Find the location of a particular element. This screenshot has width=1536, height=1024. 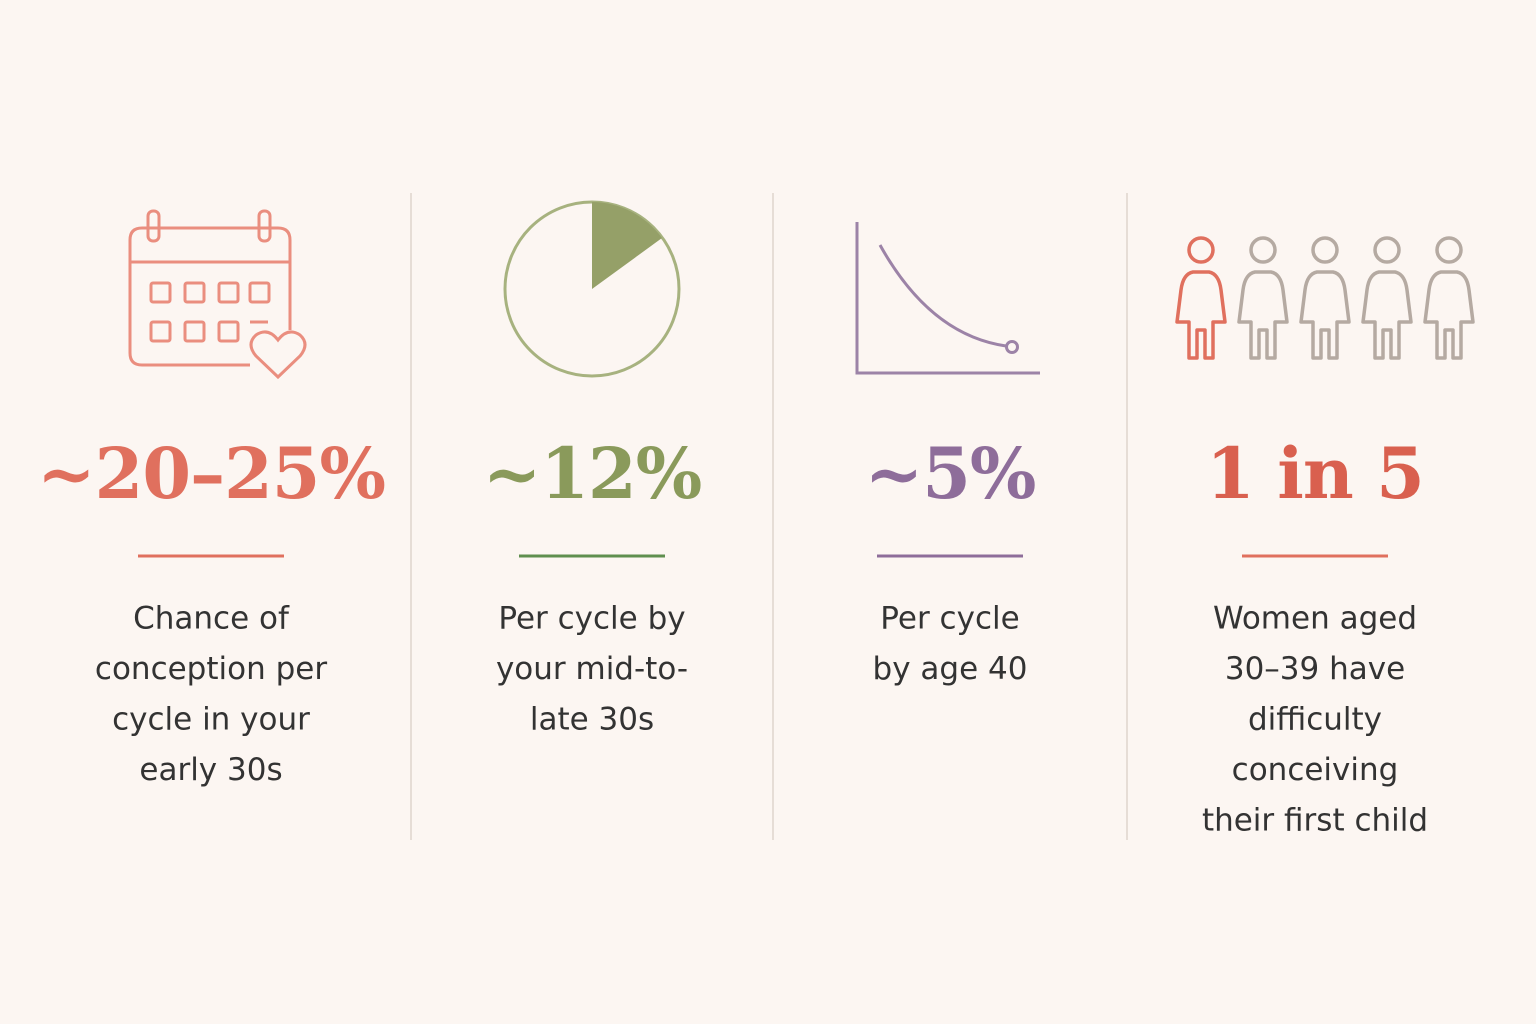

stat-value: ~12% is located at coordinates (592, 473).